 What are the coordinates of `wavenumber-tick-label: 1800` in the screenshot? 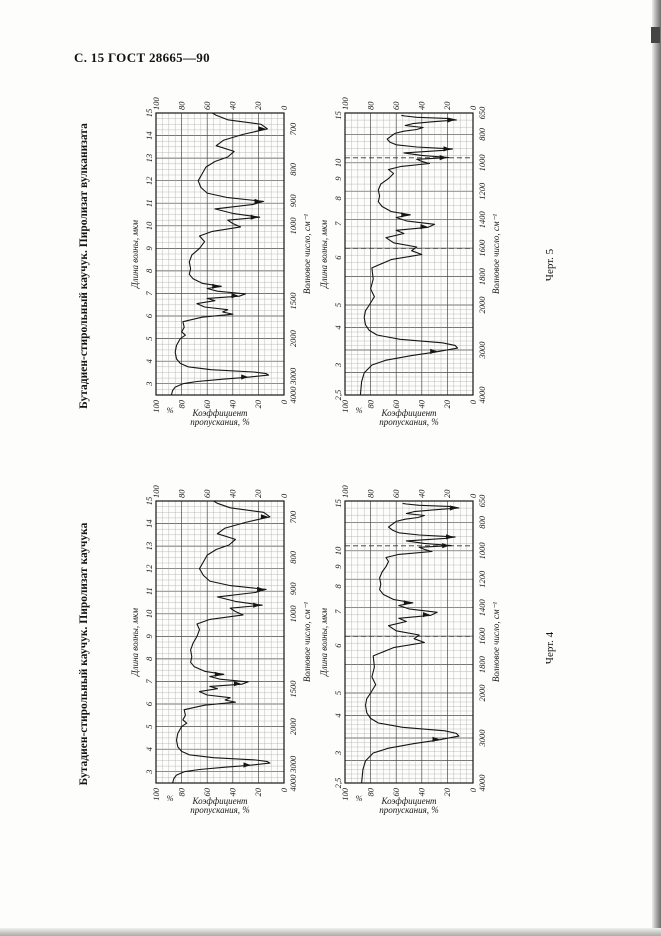 It's located at (482, 664).